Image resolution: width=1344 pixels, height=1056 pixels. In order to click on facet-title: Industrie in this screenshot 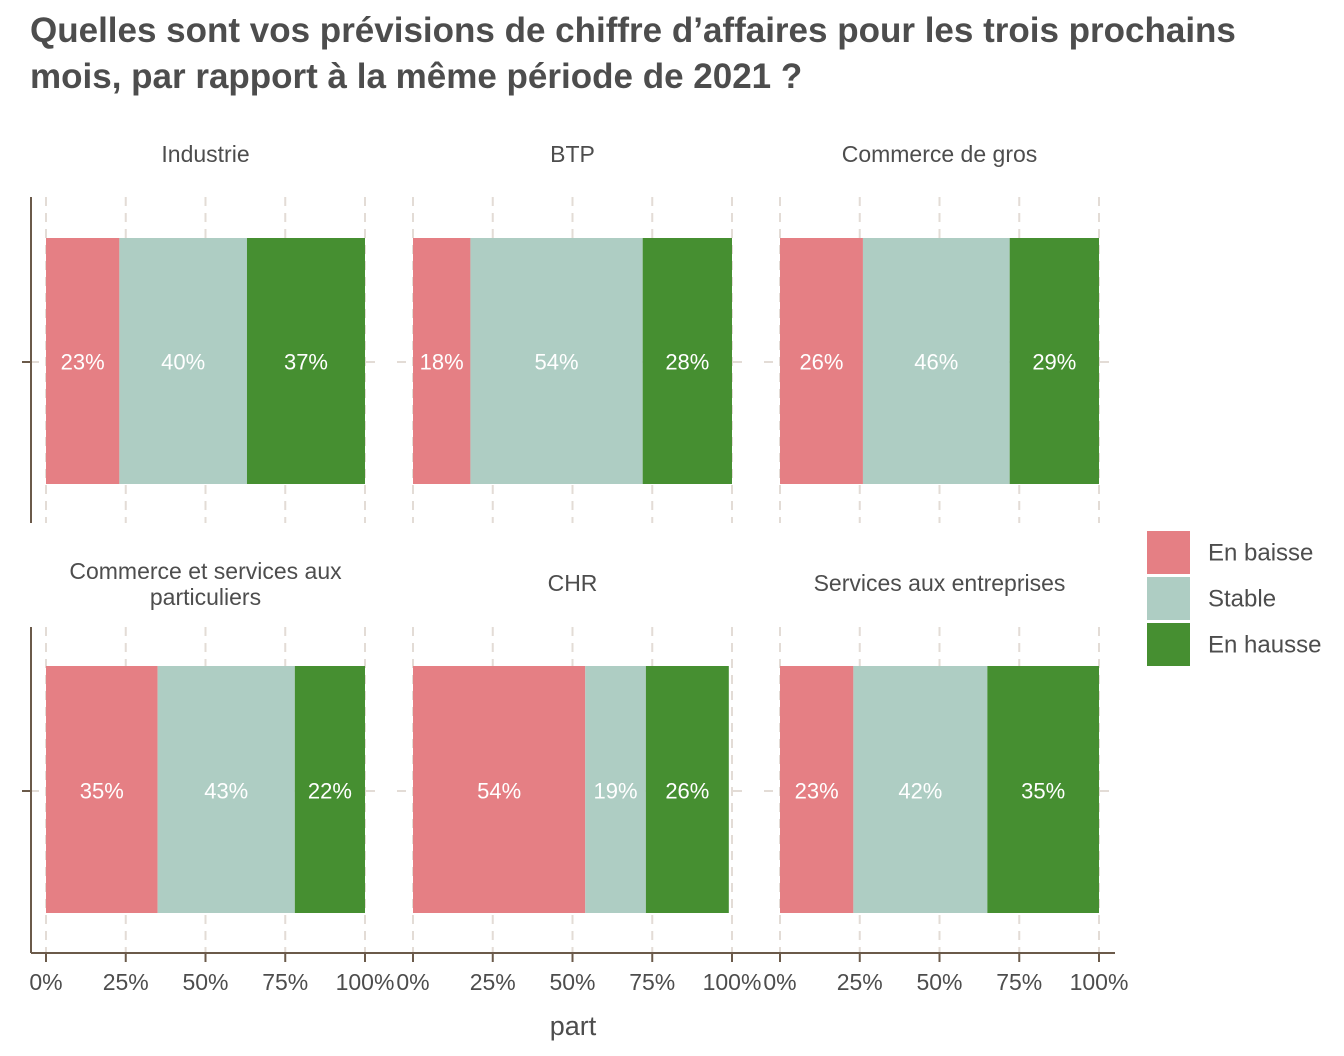, I will do `click(205, 154)`.